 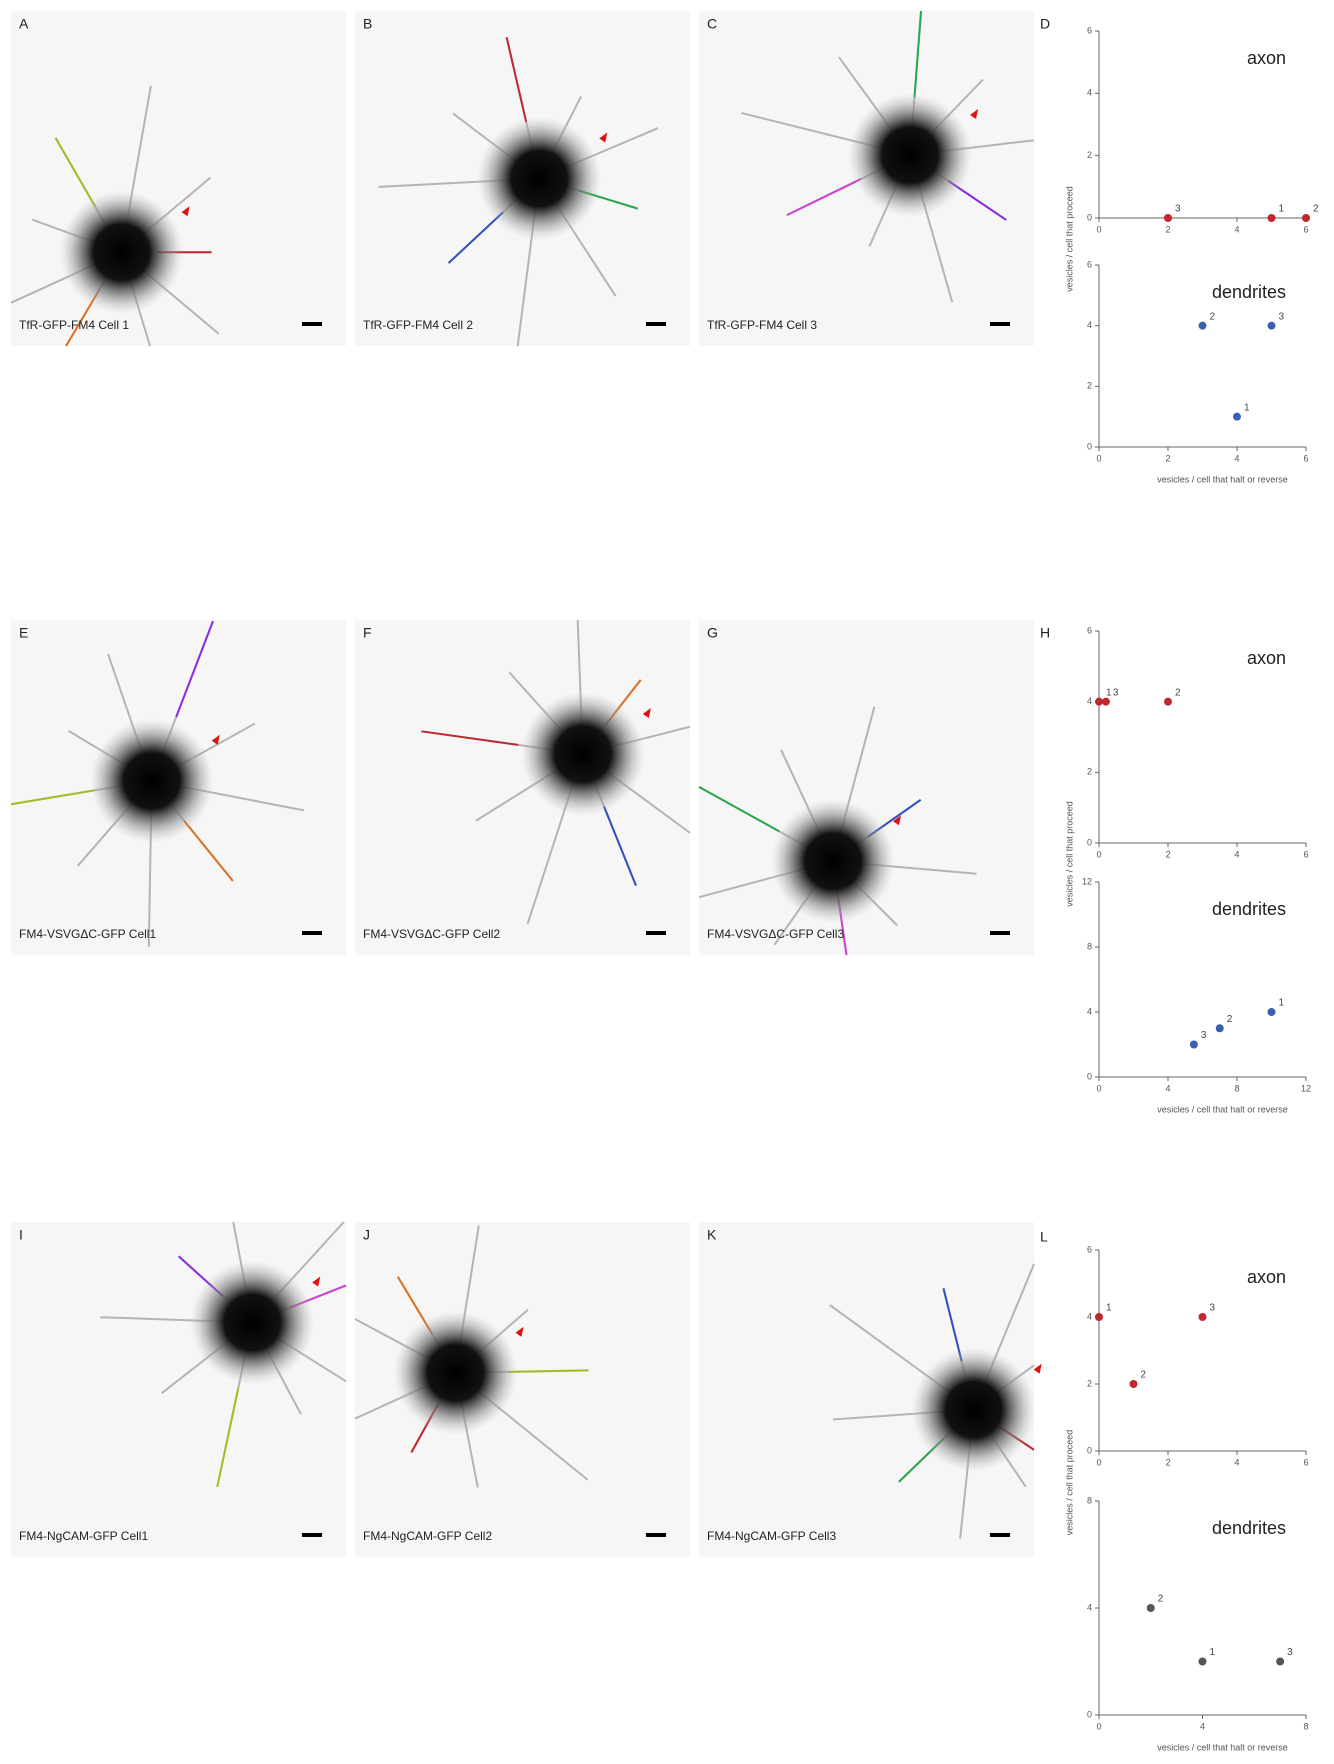 I want to click on panel-letter: D, so click(x=1045, y=24).